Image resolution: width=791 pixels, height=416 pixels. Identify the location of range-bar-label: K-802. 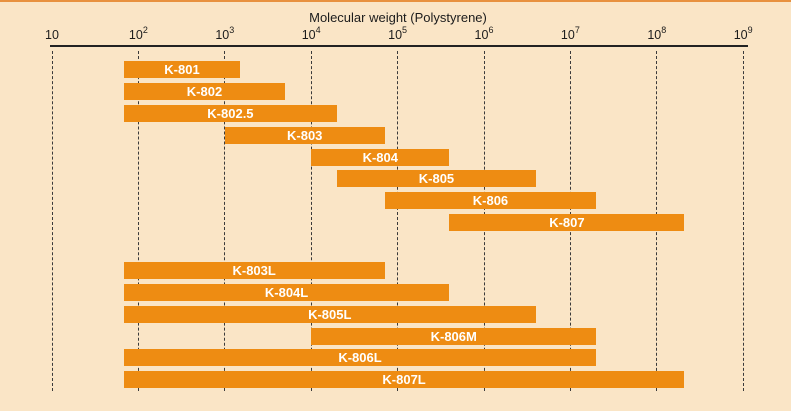
(204, 91).